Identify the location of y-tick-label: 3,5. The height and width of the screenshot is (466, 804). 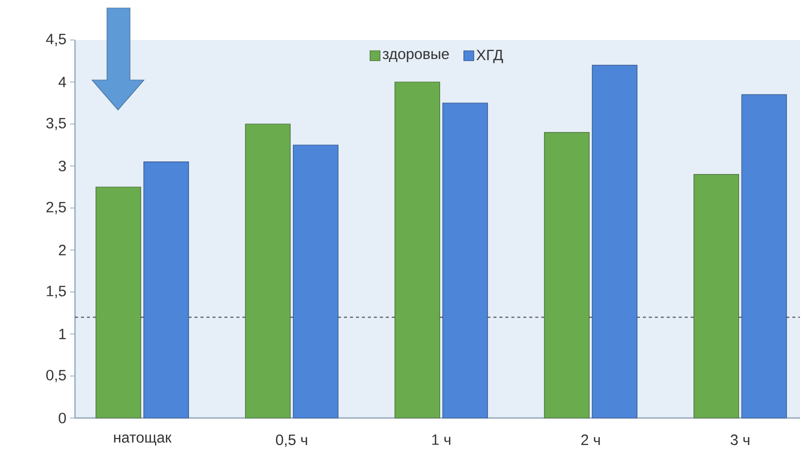
(56, 124).